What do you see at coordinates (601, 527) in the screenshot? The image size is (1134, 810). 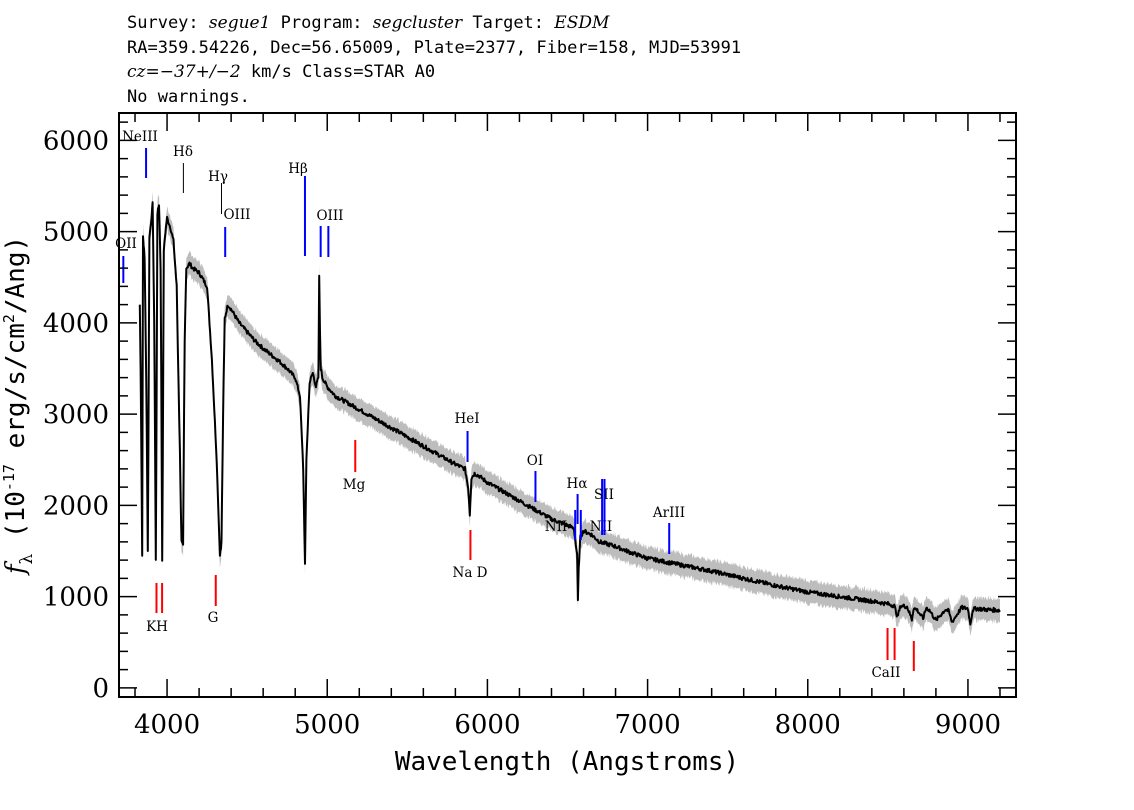 I see `emission-label-12: NII` at bounding box center [601, 527].